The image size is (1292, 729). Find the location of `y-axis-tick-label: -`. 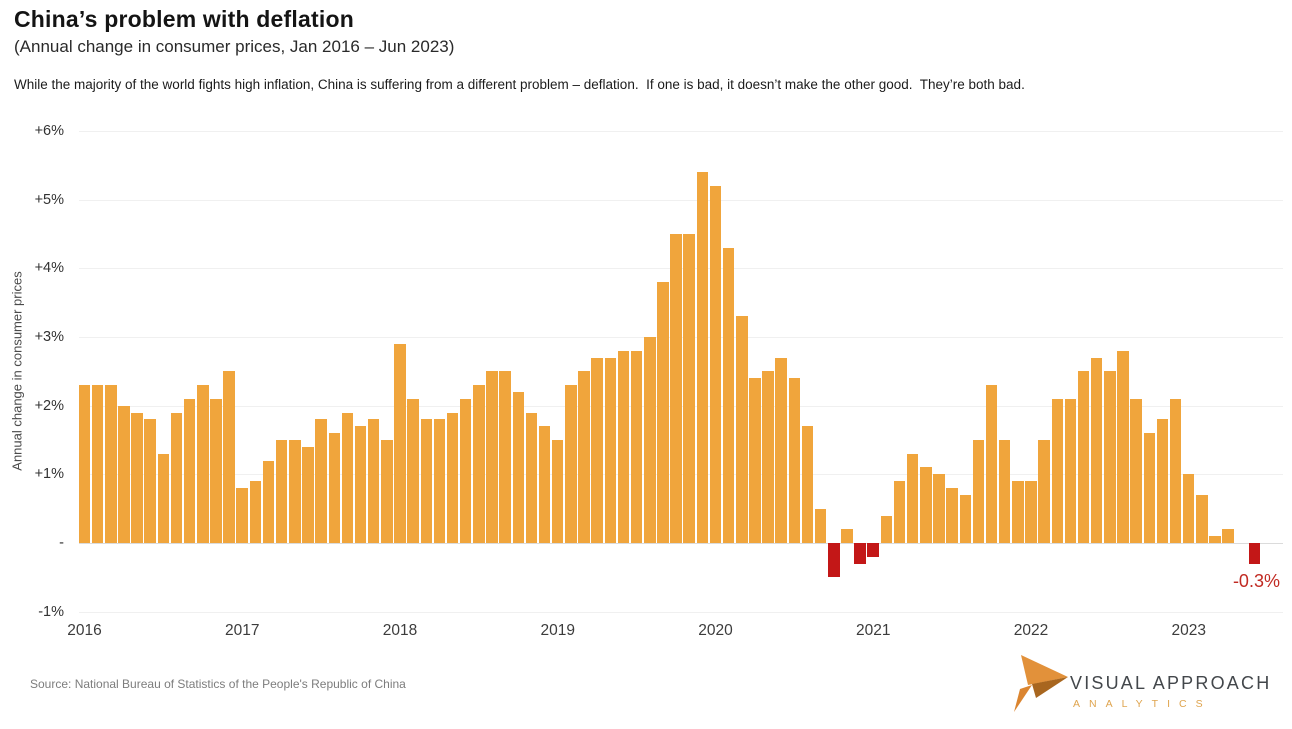

y-axis-tick-label: - is located at coordinates (61, 543).